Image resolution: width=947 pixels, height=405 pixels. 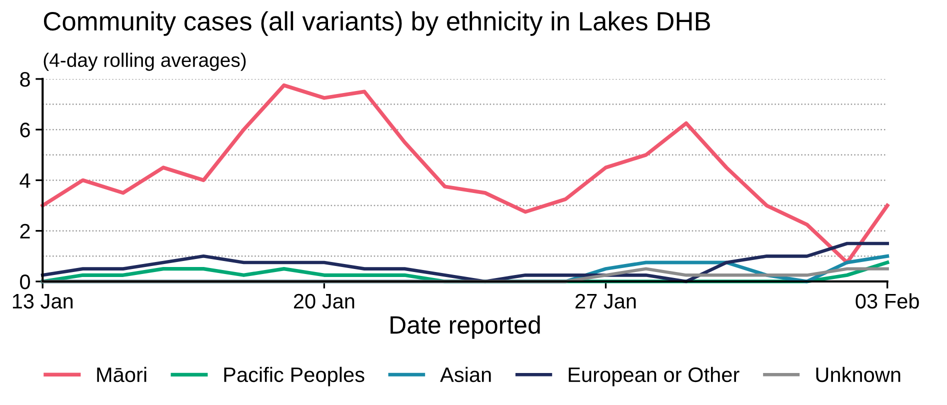 What do you see at coordinates (858, 374) in the screenshot?
I see `legend-label: Unknown` at bounding box center [858, 374].